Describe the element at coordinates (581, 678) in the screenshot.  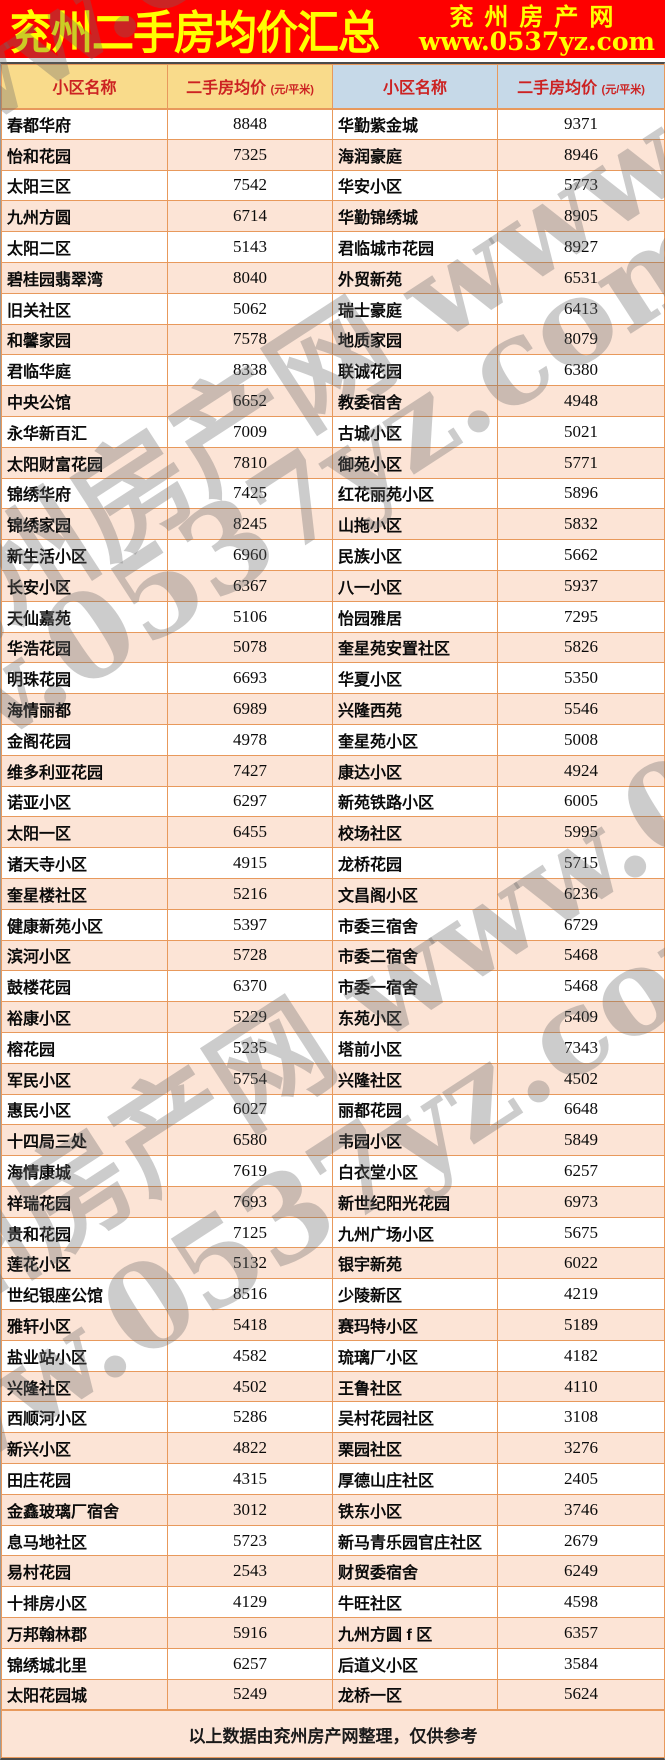
I see `avg-price-right: 5350` at that location.